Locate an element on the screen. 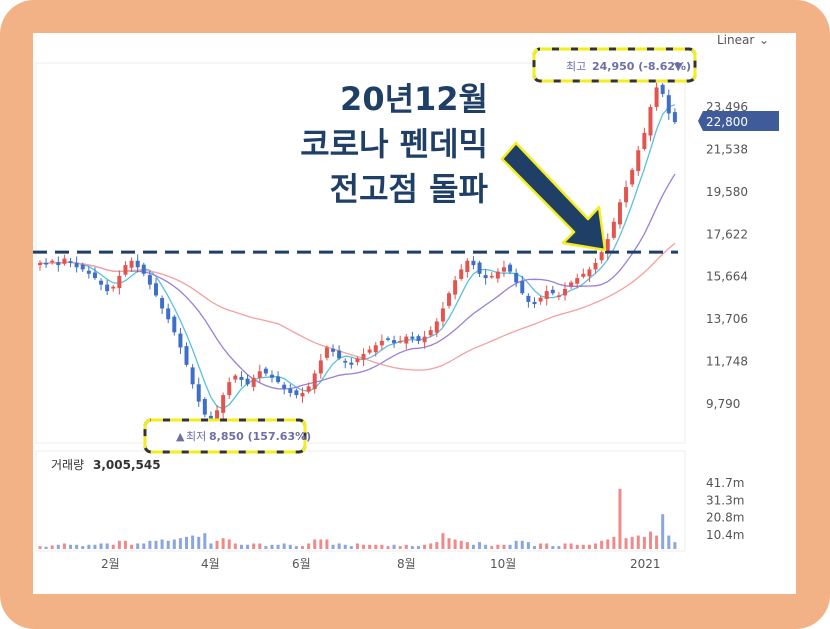  scale-mode-toggle: Linear is located at coordinates (735, 40).